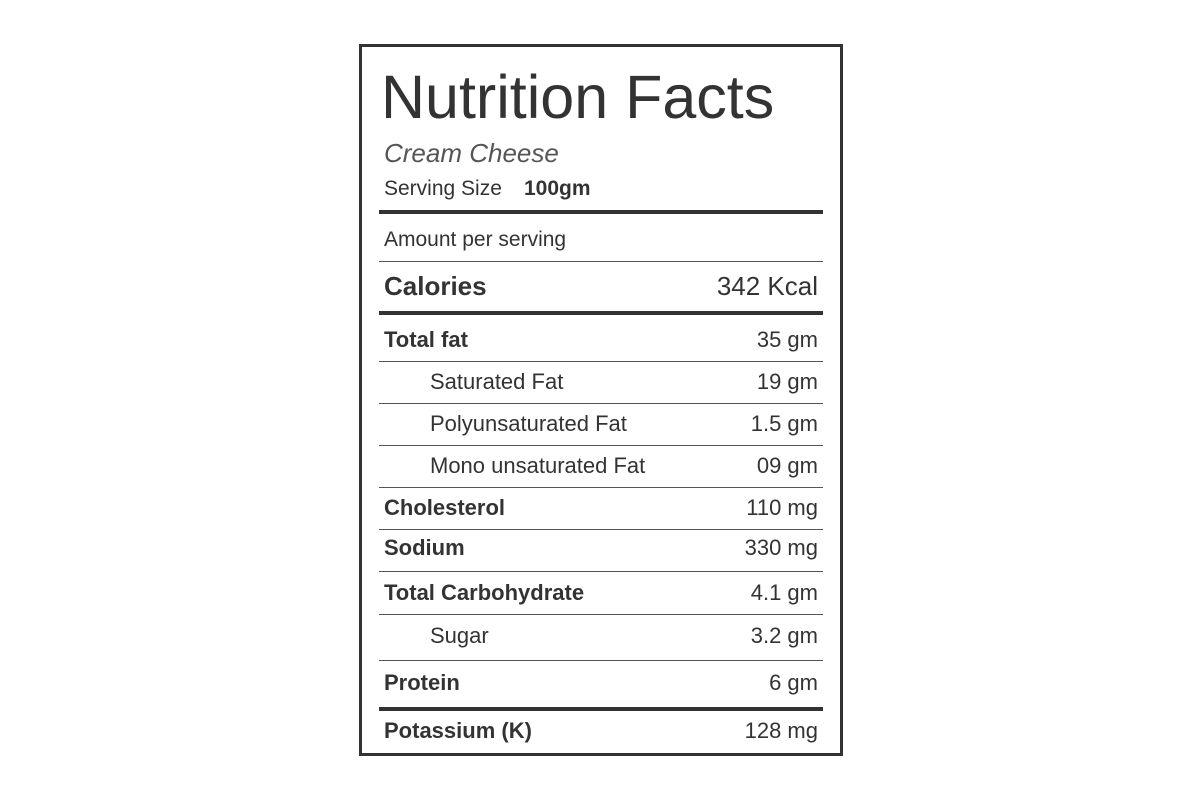  Describe the element at coordinates (445, 507) in the screenshot. I see `nutrient-label: Cholesterol` at that location.